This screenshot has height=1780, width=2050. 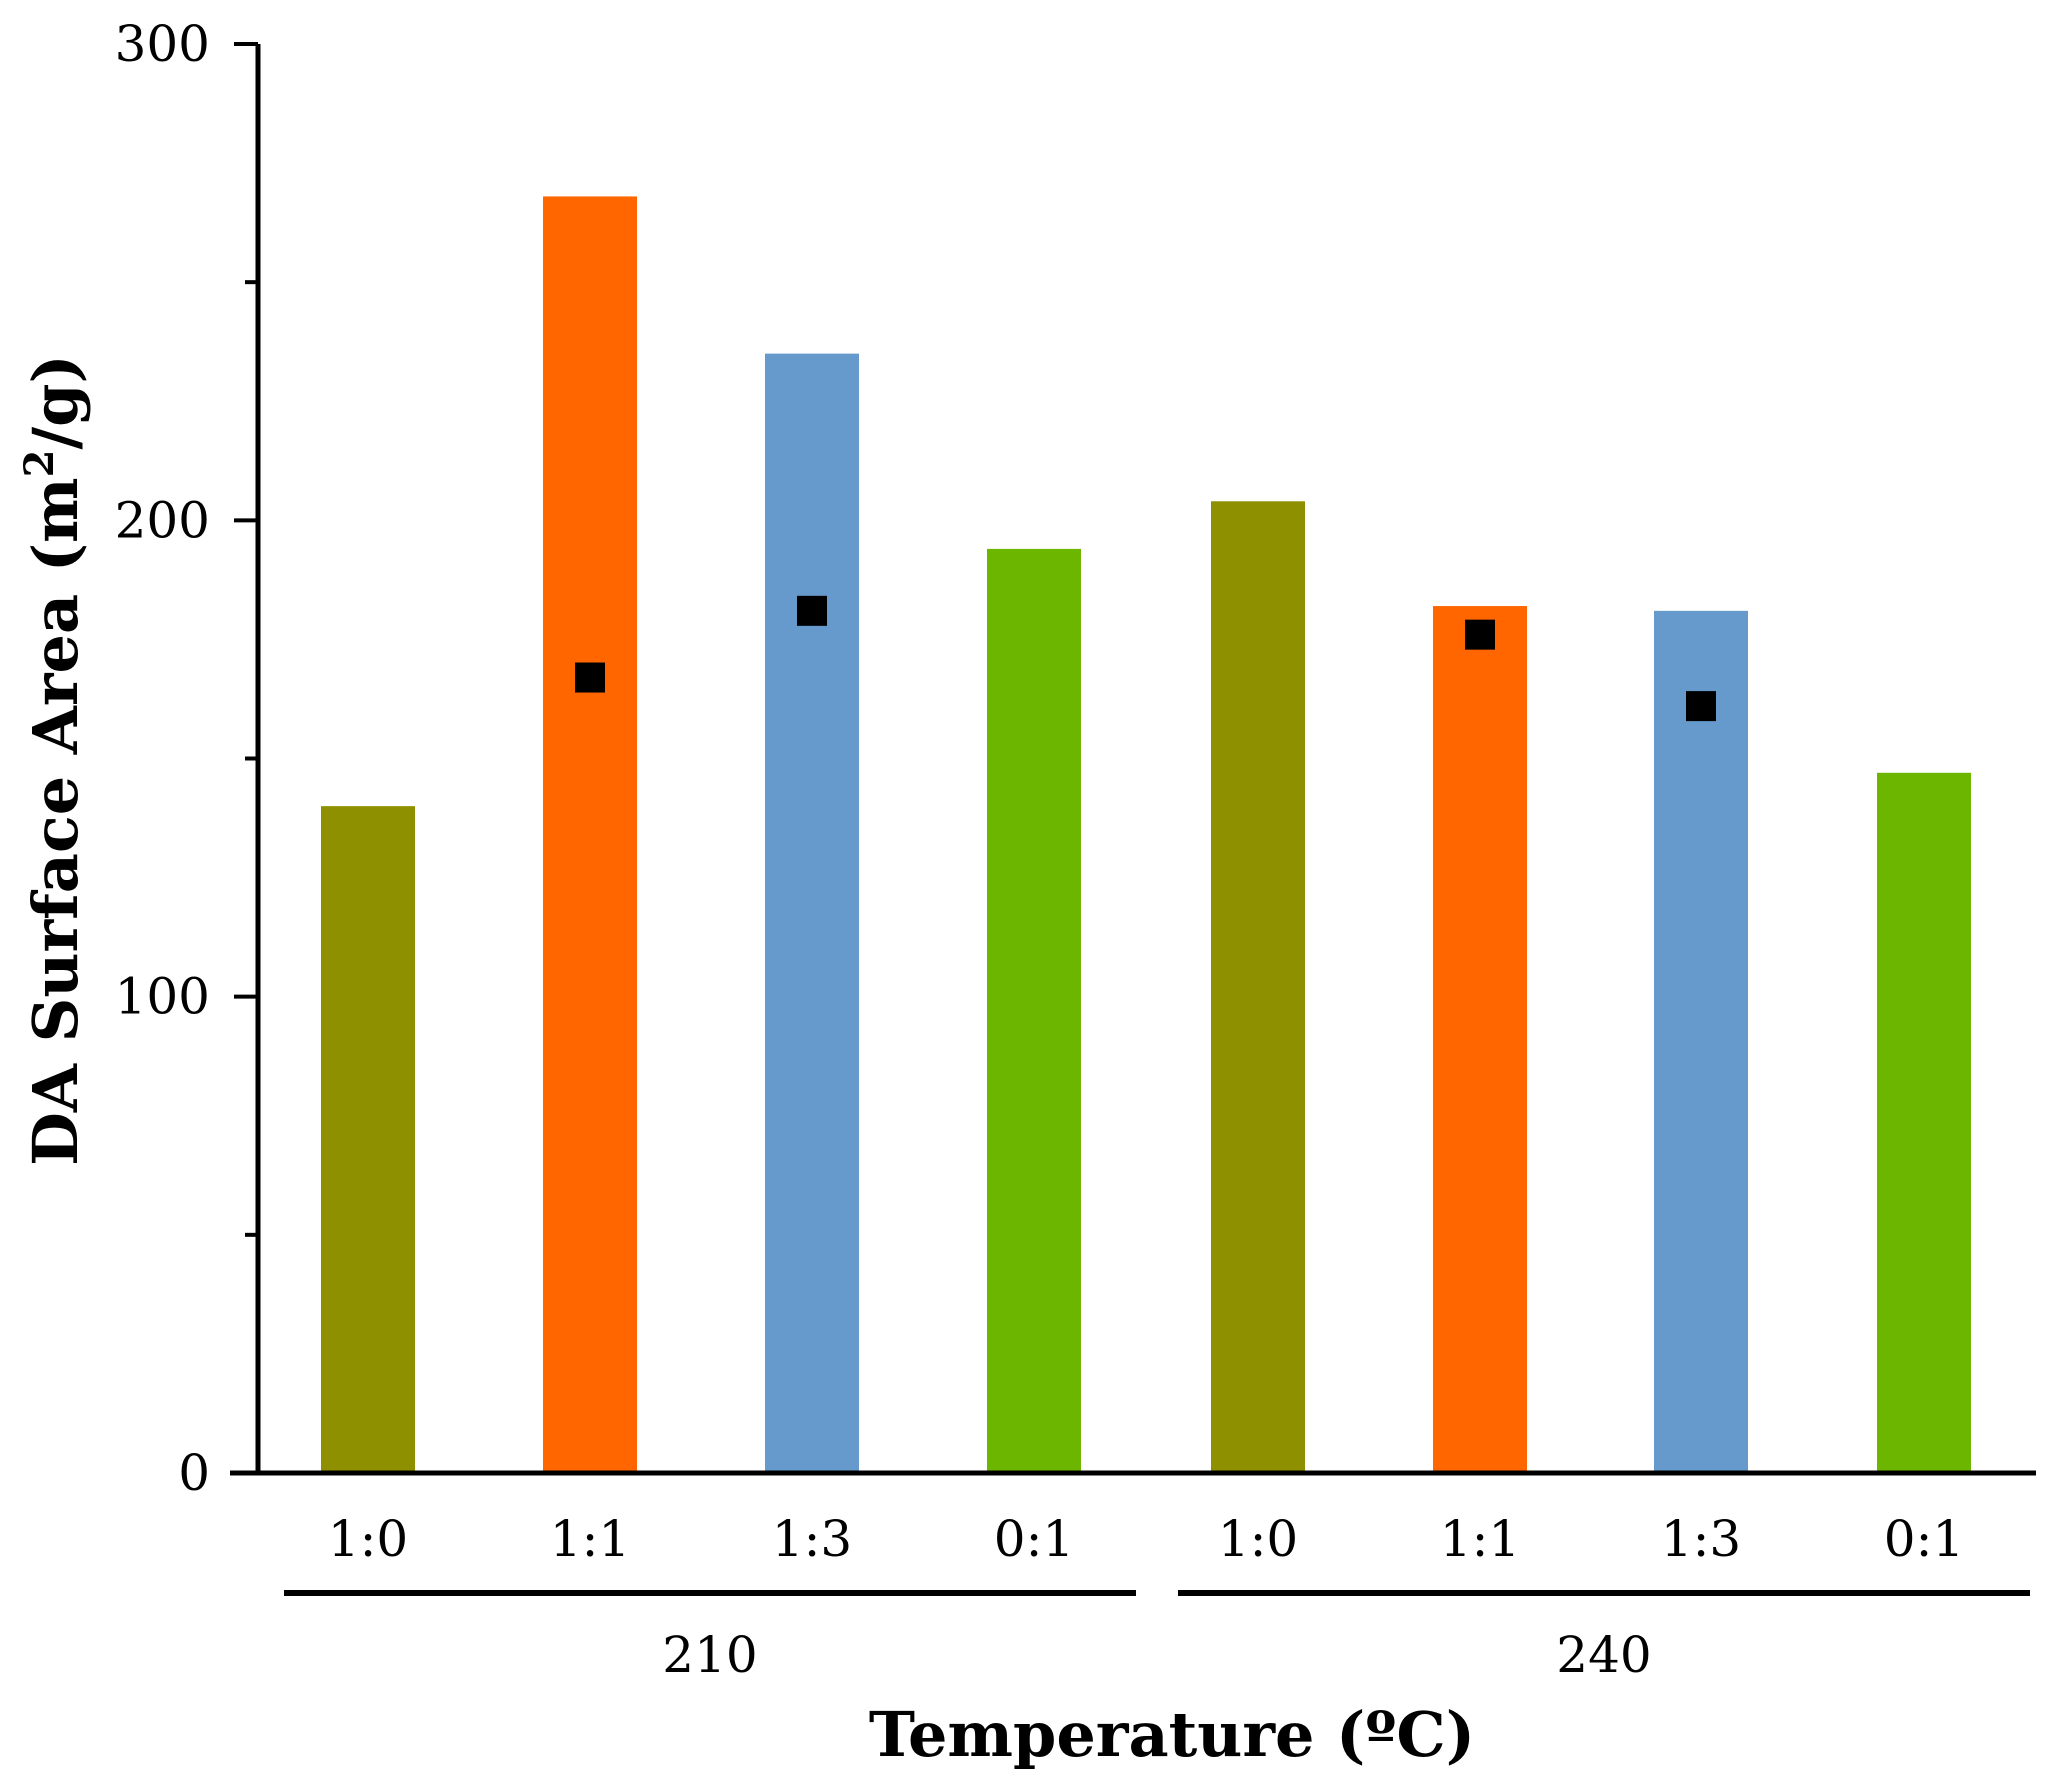 I want to click on group-label-240: 240, so click(x=1603, y=1655).